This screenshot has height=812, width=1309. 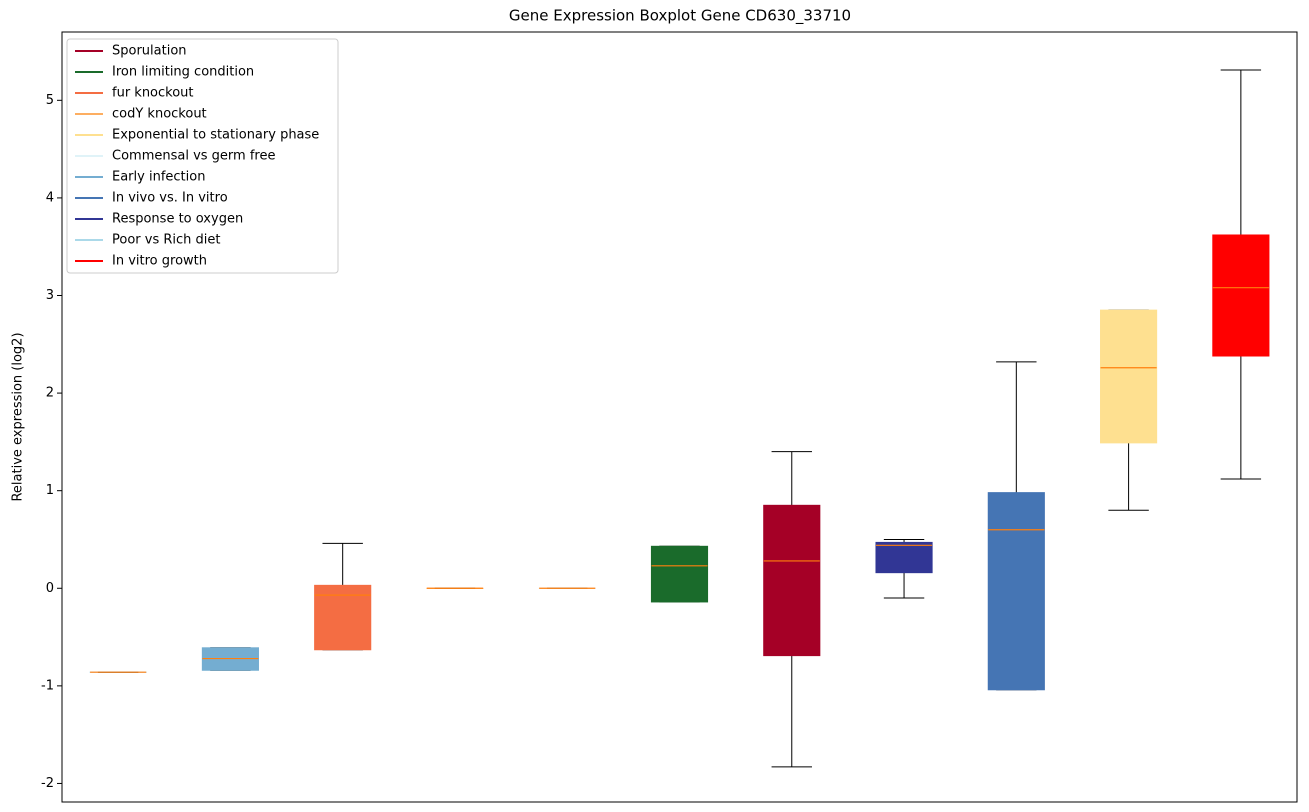 What do you see at coordinates (183, 72) in the screenshot?
I see `legend-label: Iron limiting condition` at bounding box center [183, 72].